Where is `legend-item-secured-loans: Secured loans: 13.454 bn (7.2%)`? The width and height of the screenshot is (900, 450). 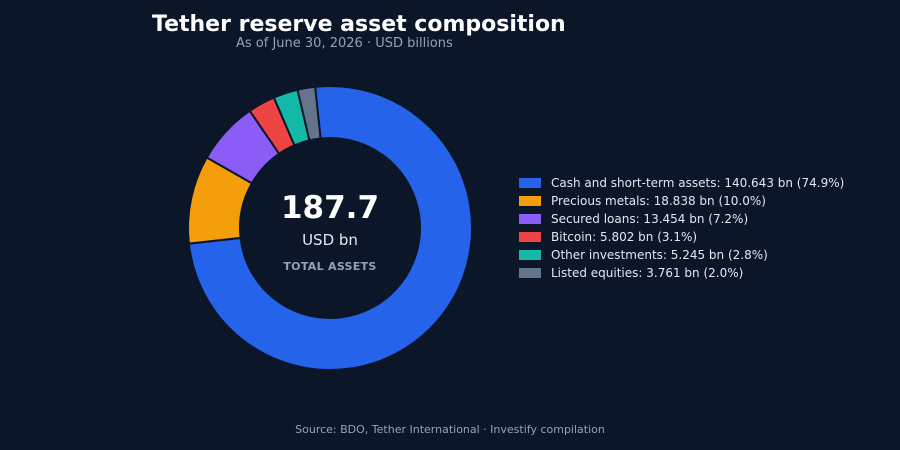 legend-item-secured-loans: Secured loans: 13.454 bn (7.2%) is located at coordinates (681, 219).